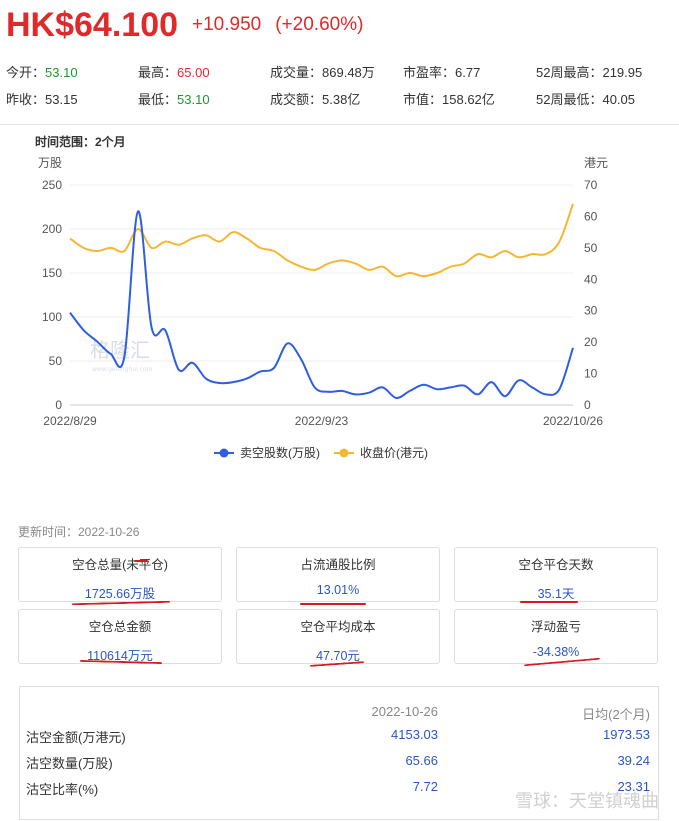  Describe the element at coordinates (338, 656) in the screenshot. I see `card-value: 47.70元` at that location.